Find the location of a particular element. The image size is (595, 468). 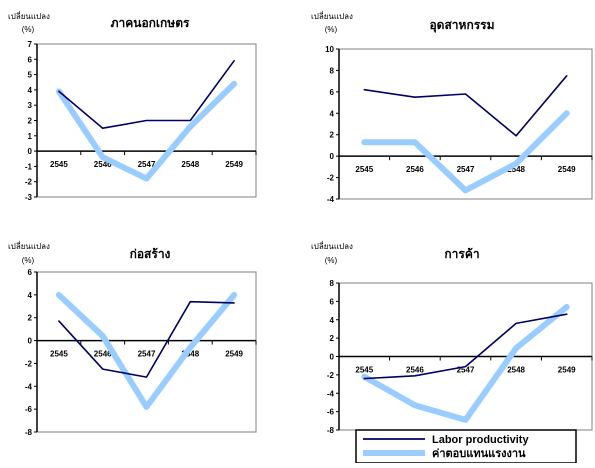

y-tick-label: 10 is located at coordinates (329, 49).